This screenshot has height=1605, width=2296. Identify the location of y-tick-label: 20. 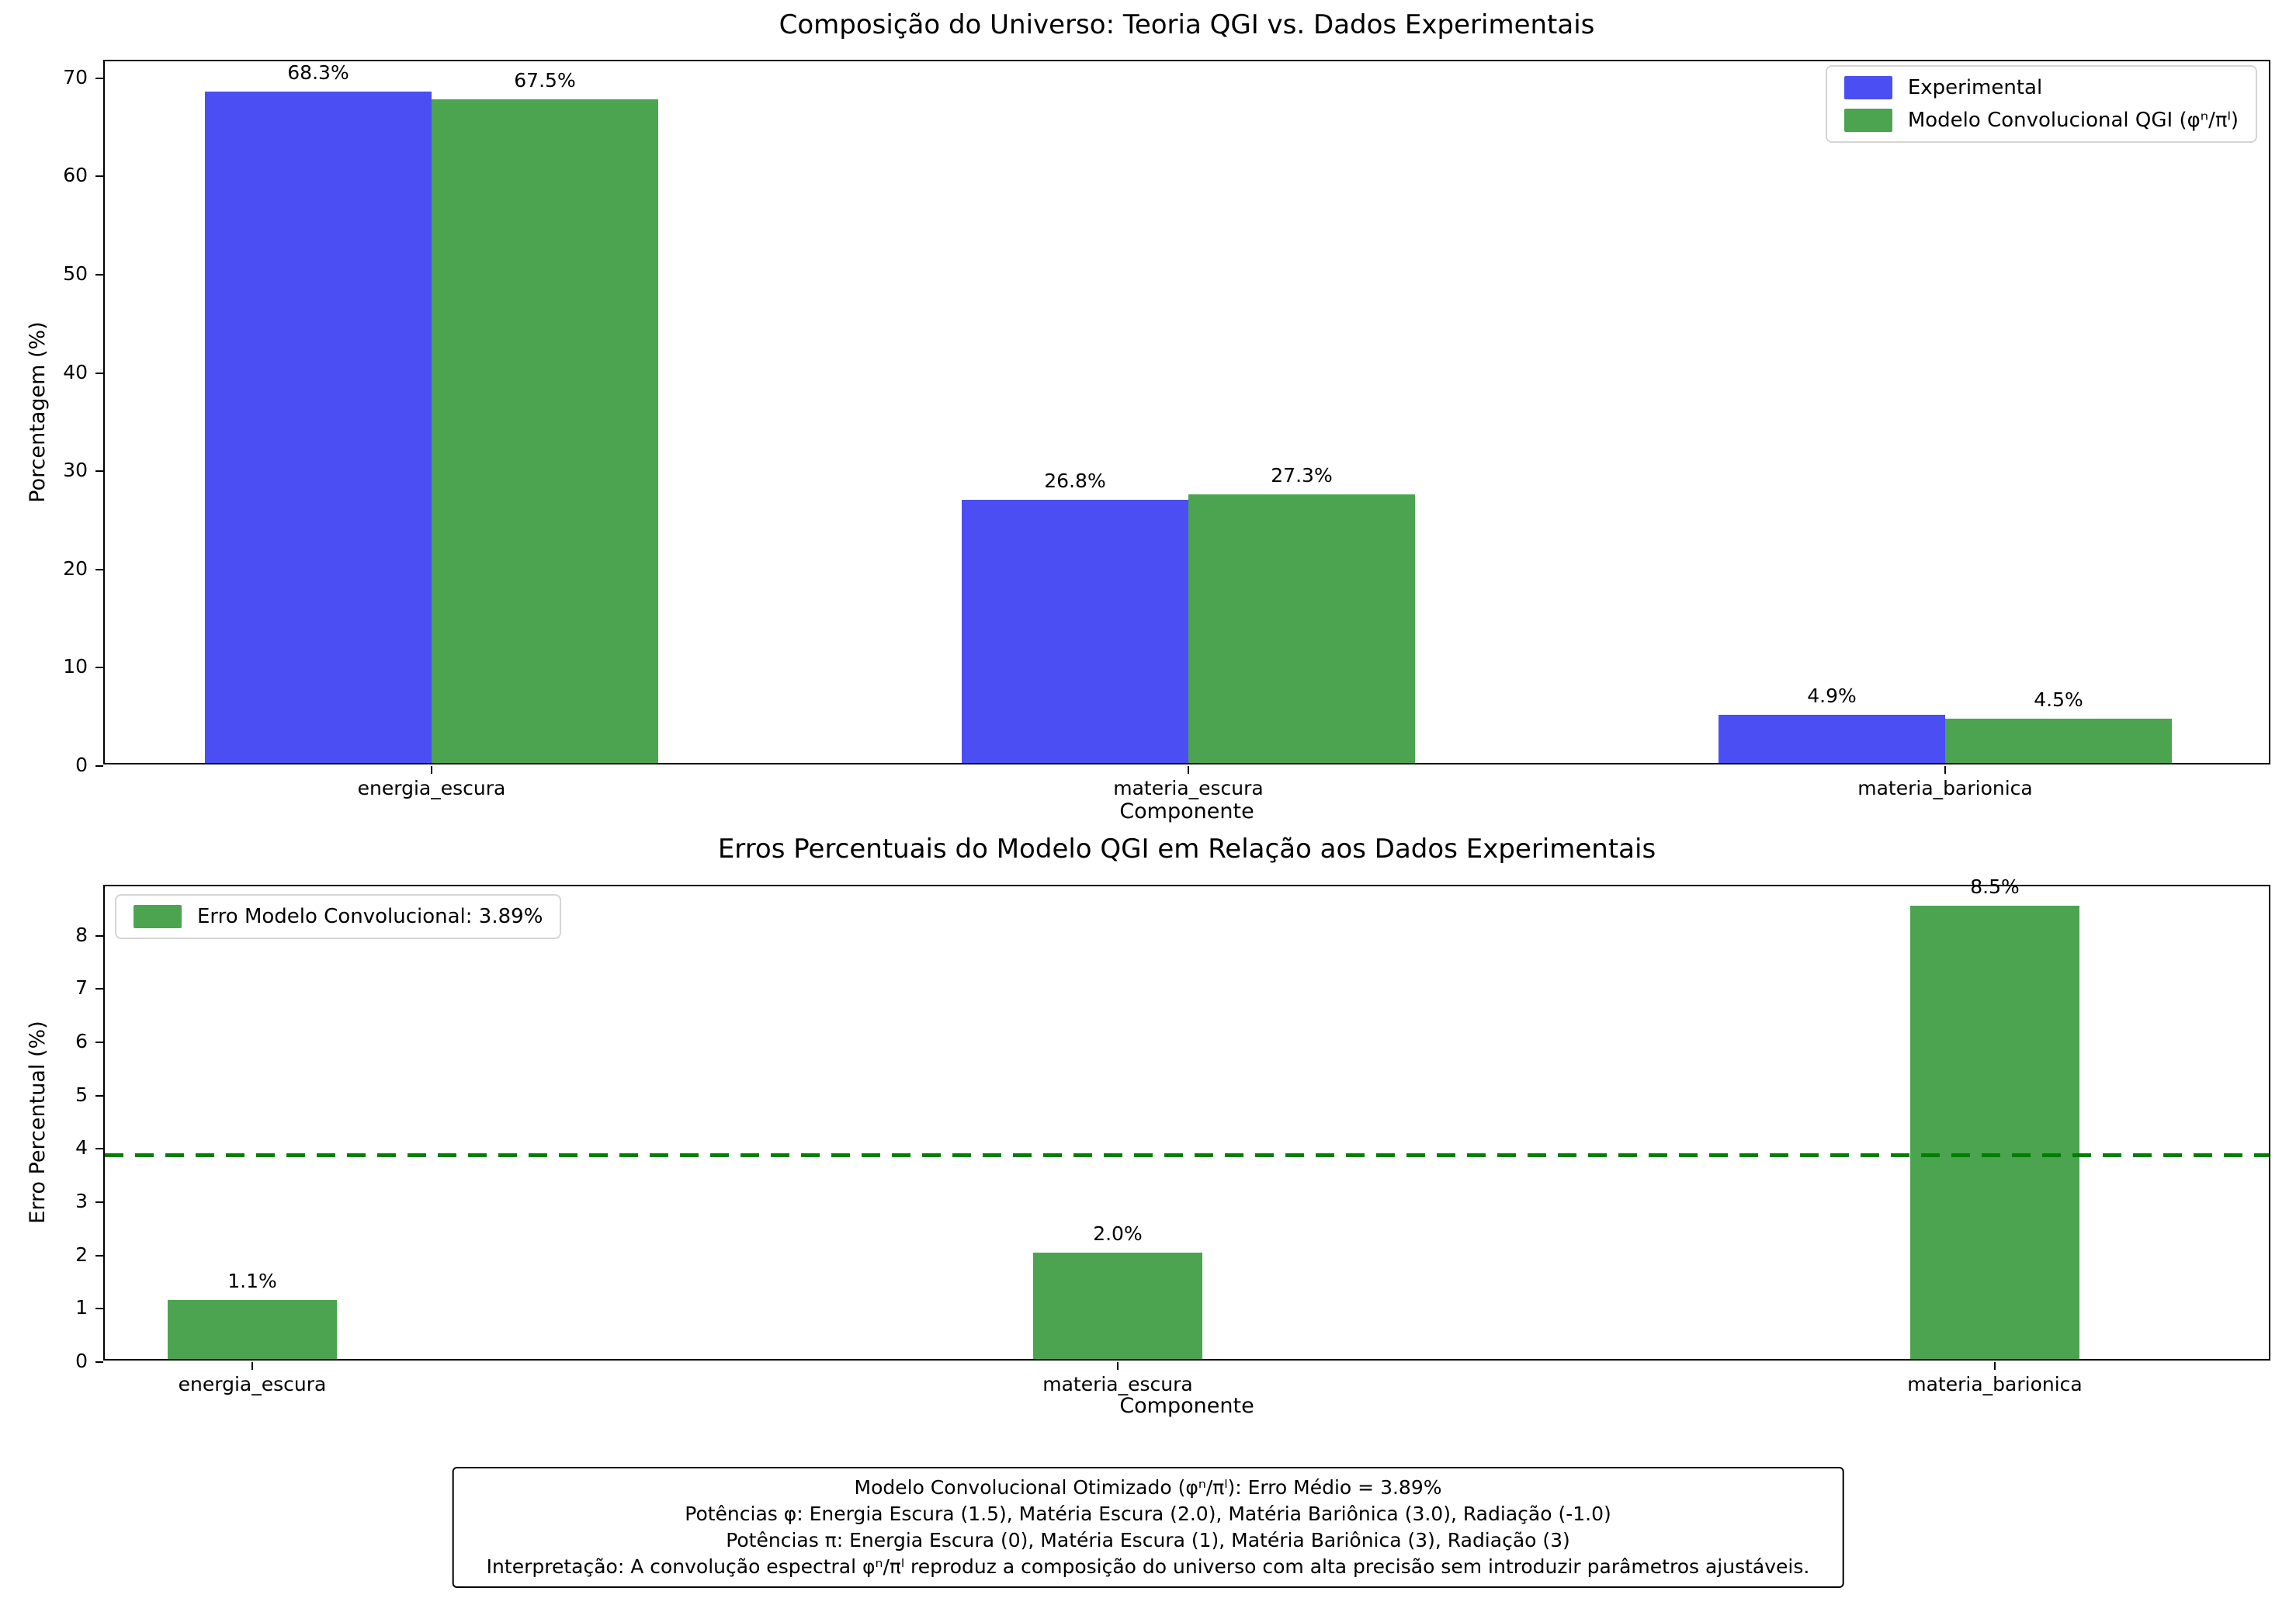
(75, 568).